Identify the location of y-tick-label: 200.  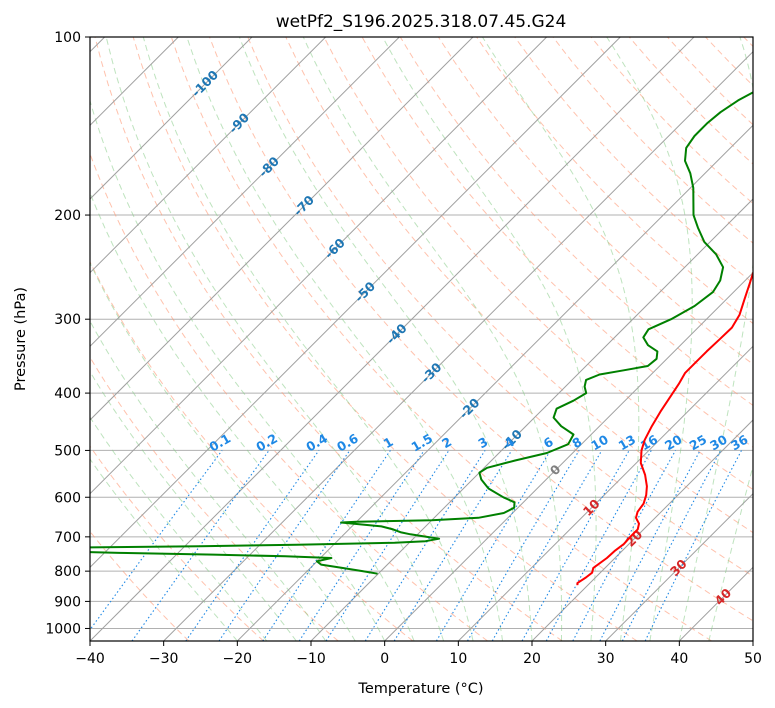
(67, 216).